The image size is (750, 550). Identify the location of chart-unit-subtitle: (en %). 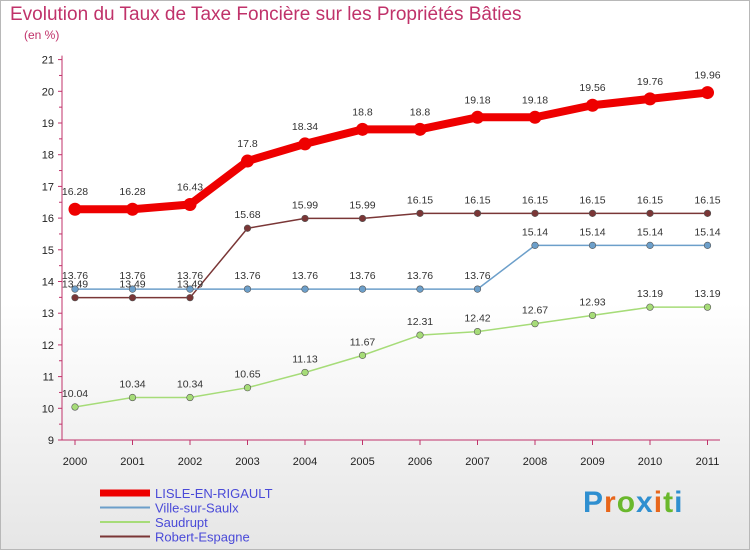
(42, 35).